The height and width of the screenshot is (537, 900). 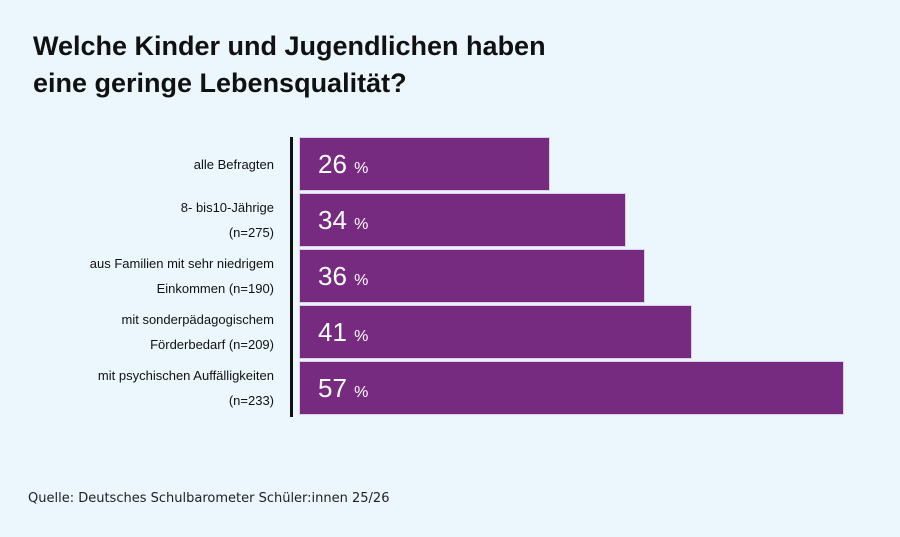 I want to click on category-label-line: aus Familien mit sehr niedrigem, so click(x=181, y=263).